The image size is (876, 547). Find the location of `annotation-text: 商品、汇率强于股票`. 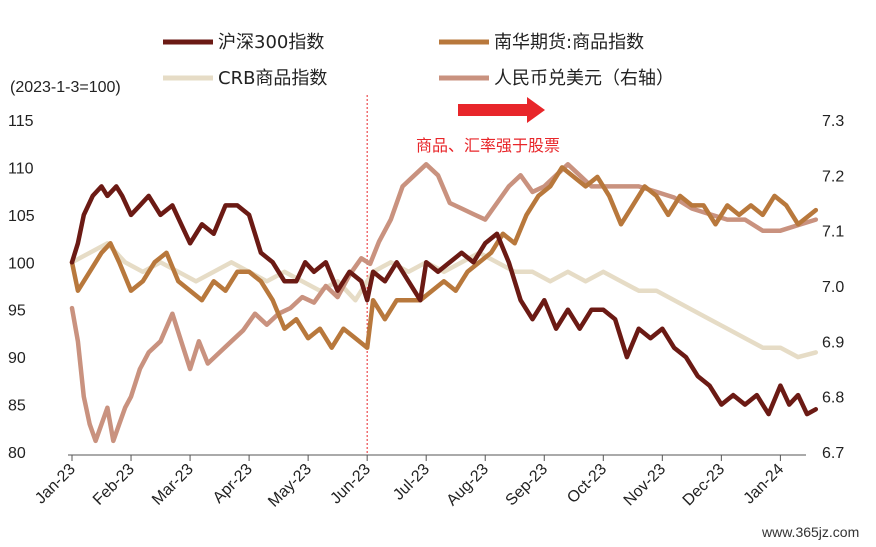

annotation-text: 商品、汇率强于股票 is located at coordinates (488, 145).